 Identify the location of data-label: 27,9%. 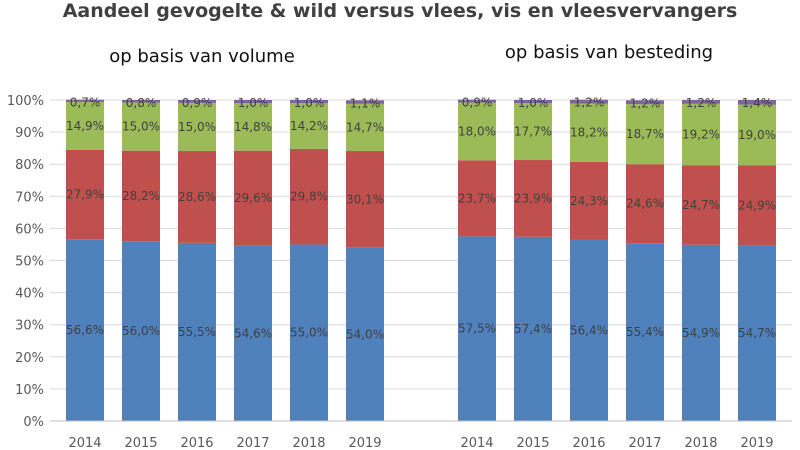
(85, 195).